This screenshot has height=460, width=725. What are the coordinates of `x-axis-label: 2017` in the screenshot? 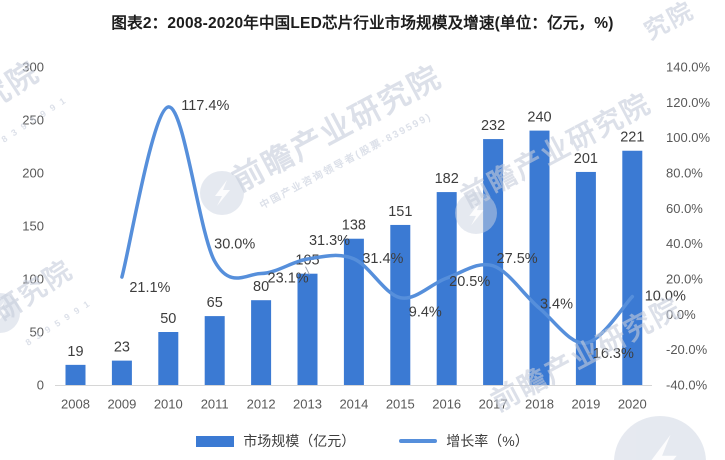 It's located at (493, 404).